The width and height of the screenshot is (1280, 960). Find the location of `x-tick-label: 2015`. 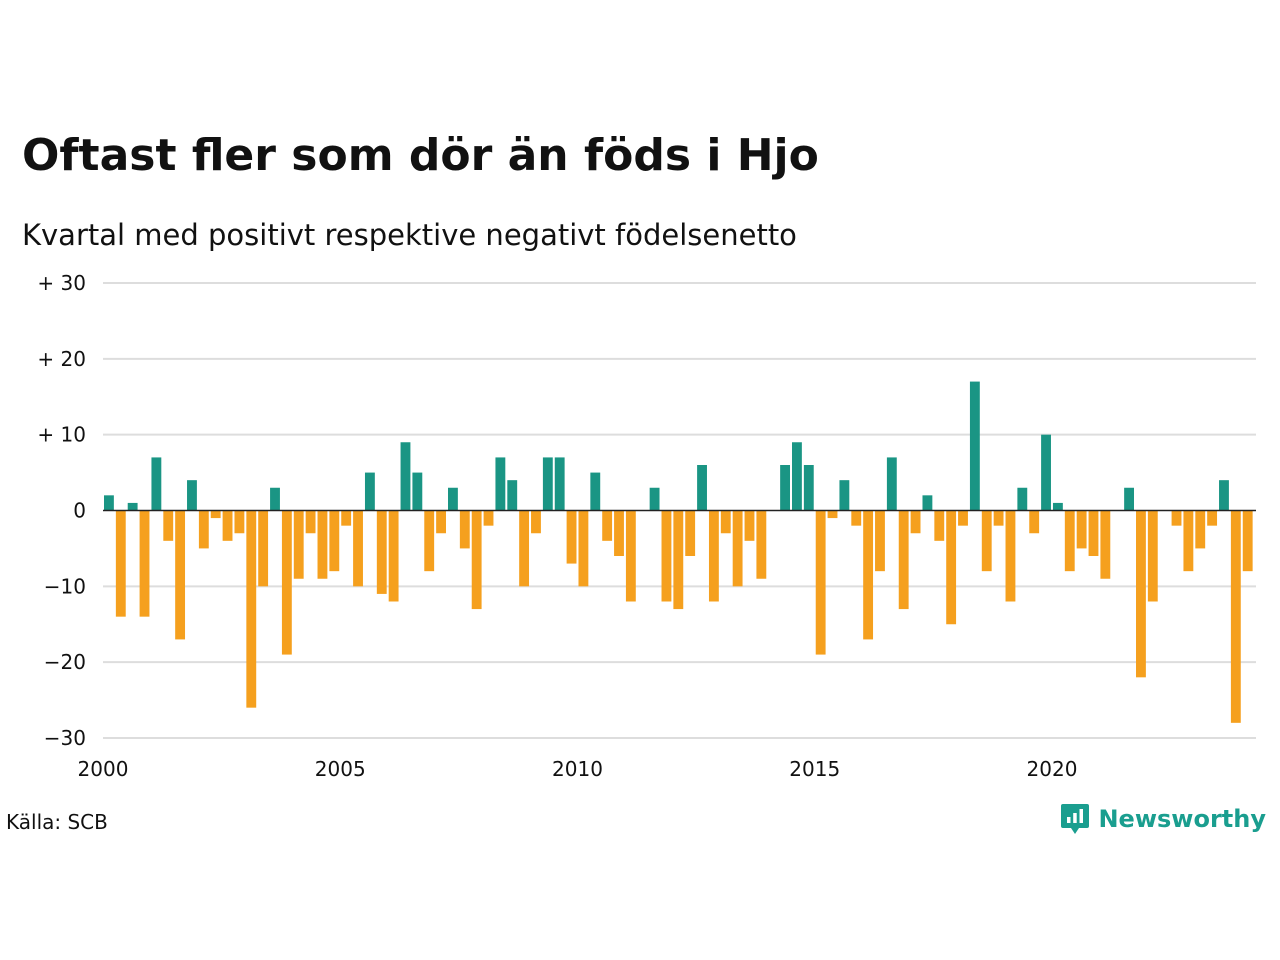

x-tick-label: 2015 is located at coordinates (814, 769).